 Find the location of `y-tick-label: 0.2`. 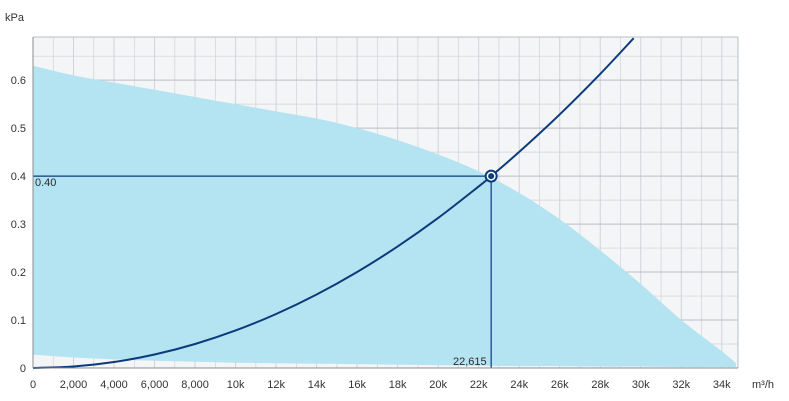

y-tick-label: 0.2 is located at coordinates (18, 273).